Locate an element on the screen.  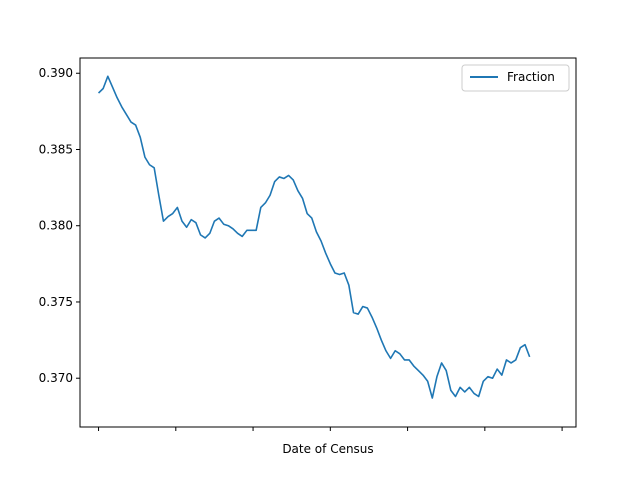
legend-box is located at coordinates (515, 78).